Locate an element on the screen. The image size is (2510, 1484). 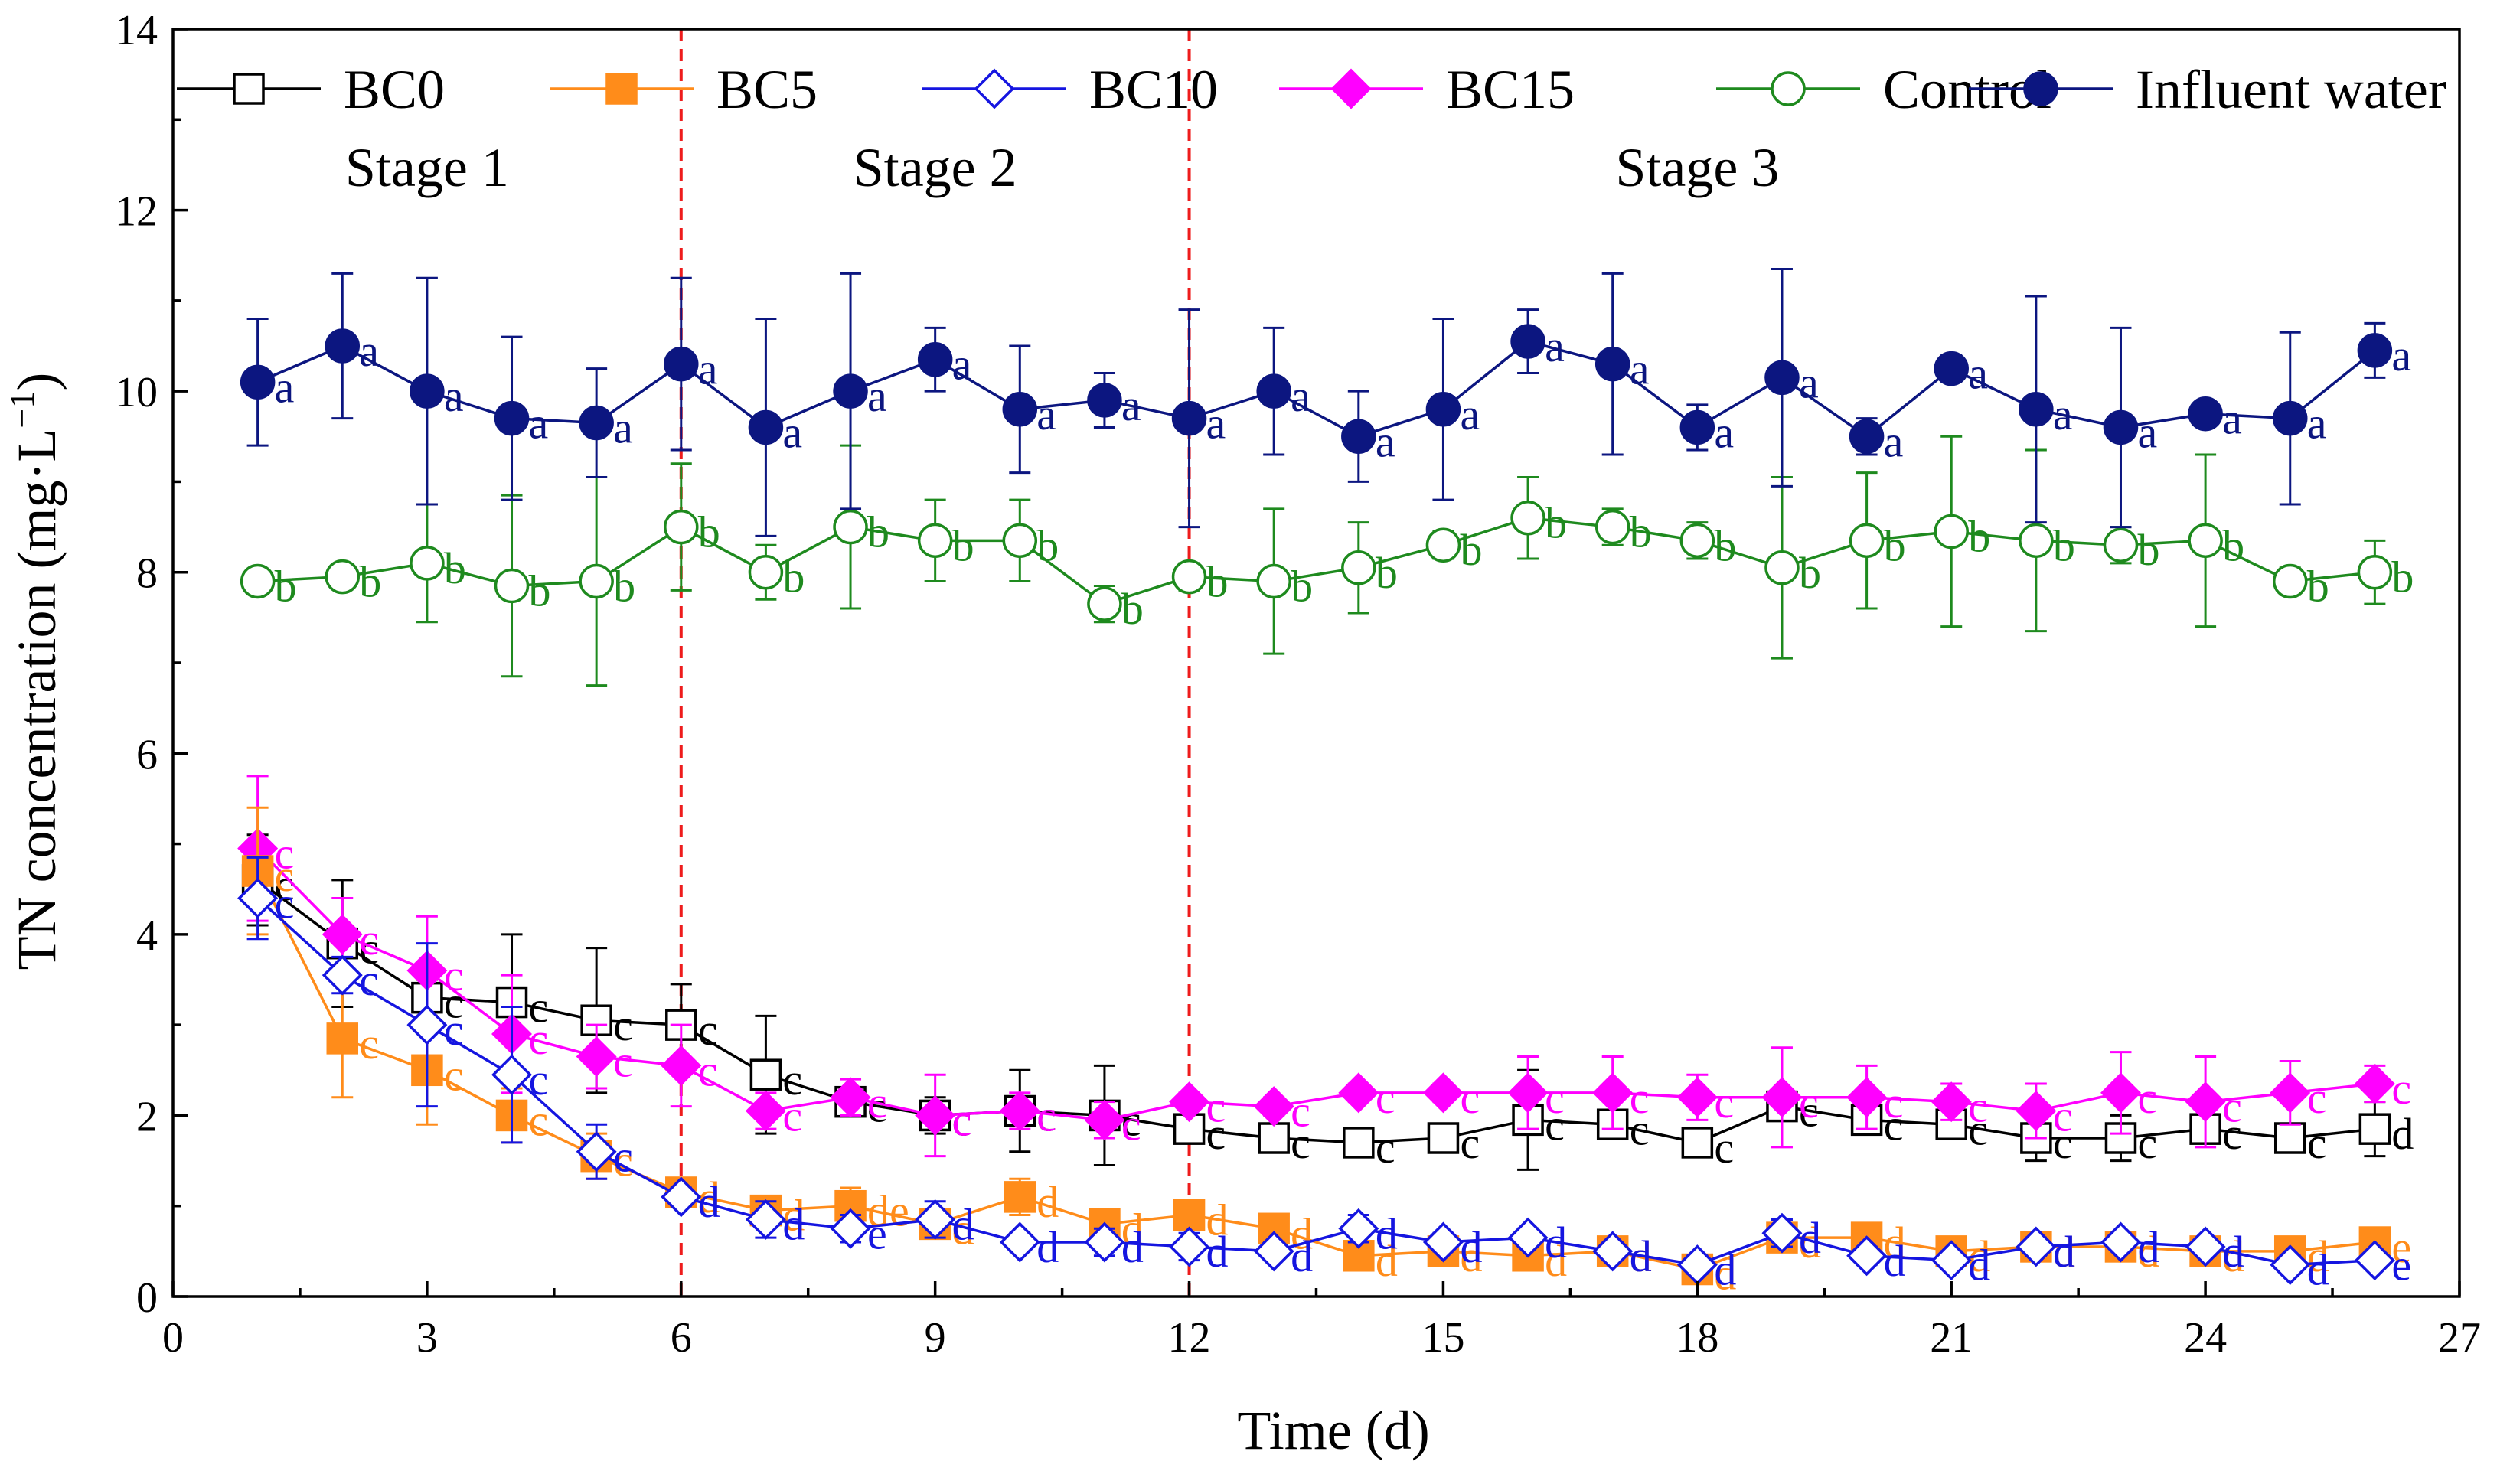
sig-letter-bc10-2: c is located at coordinates (369, 980).